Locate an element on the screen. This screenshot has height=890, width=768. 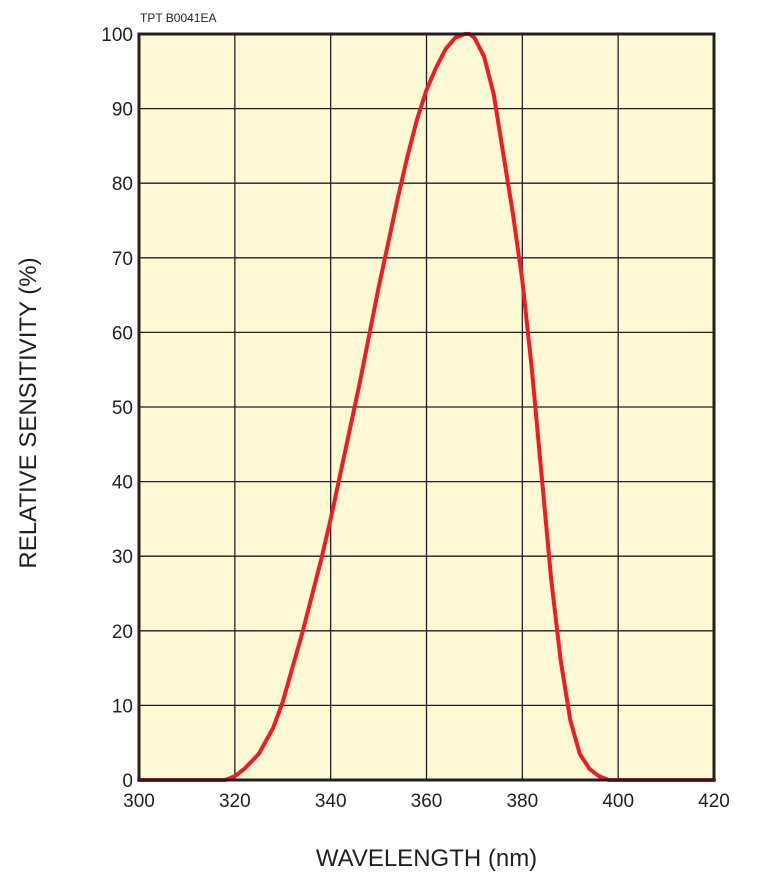
y-tick-label: 50 is located at coordinates (122, 408).